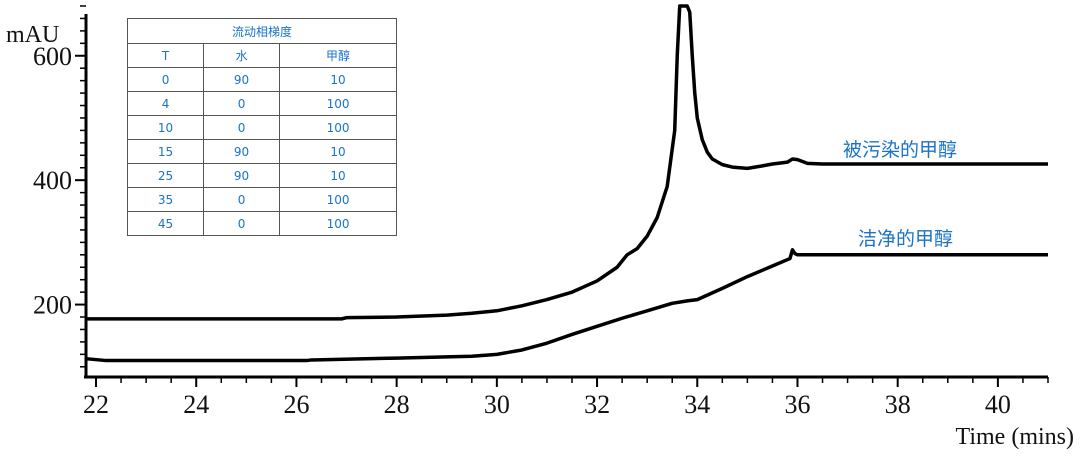 Image resolution: width=1080 pixels, height=457 pixels. I want to click on header-water: 水, so click(242, 55).